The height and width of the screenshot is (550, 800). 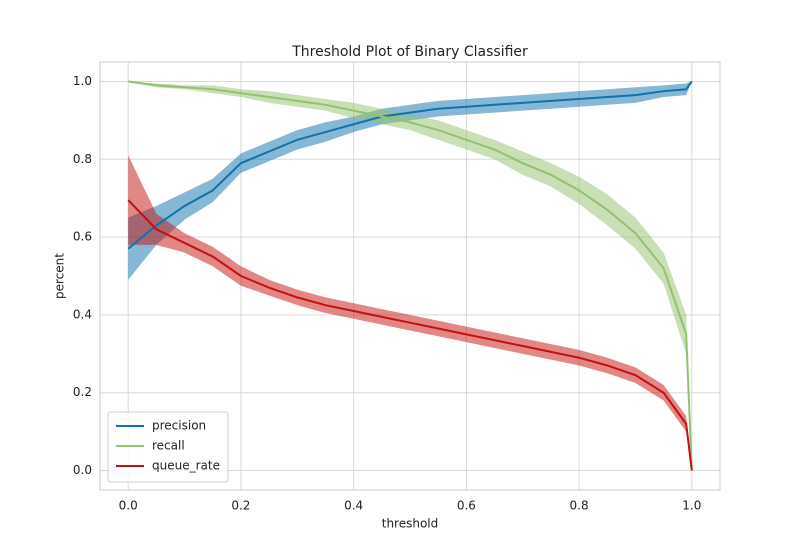 I want to click on x-axis-label: threshold, so click(x=410, y=524).